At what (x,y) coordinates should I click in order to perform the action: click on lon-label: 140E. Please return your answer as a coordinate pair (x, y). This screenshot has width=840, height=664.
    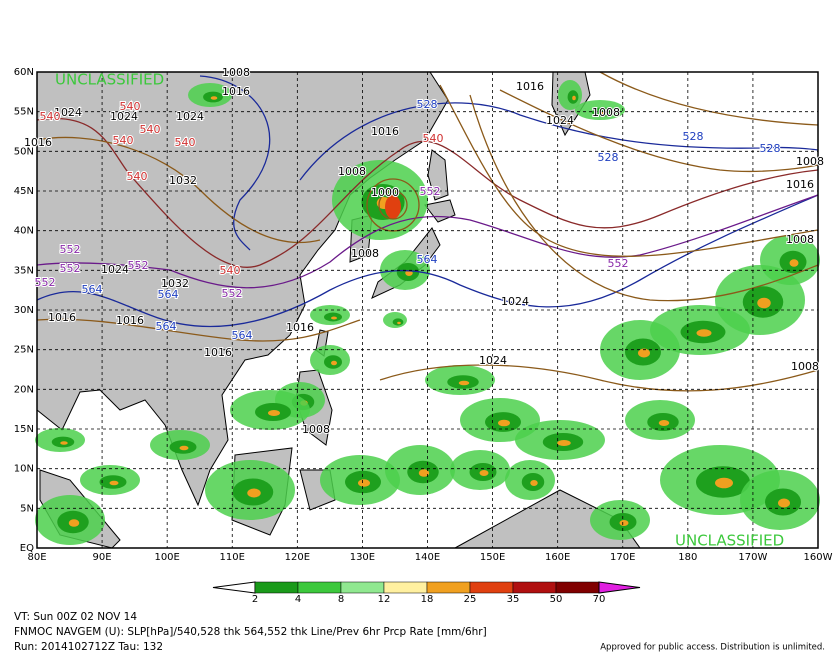
    Looking at the image, I should click on (427, 557).